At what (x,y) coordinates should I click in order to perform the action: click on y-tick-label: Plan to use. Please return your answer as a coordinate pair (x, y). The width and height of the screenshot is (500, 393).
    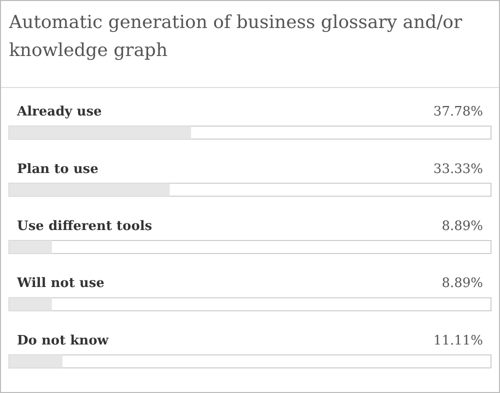
    Looking at the image, I should click on (57, 169).